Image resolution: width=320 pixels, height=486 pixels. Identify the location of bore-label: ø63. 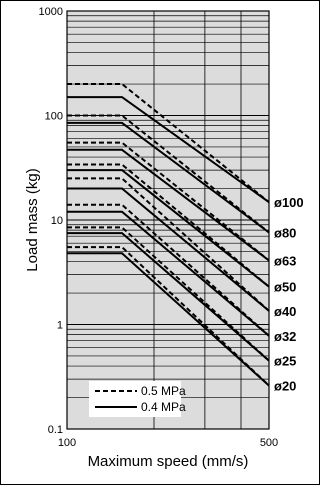
(285, 260).